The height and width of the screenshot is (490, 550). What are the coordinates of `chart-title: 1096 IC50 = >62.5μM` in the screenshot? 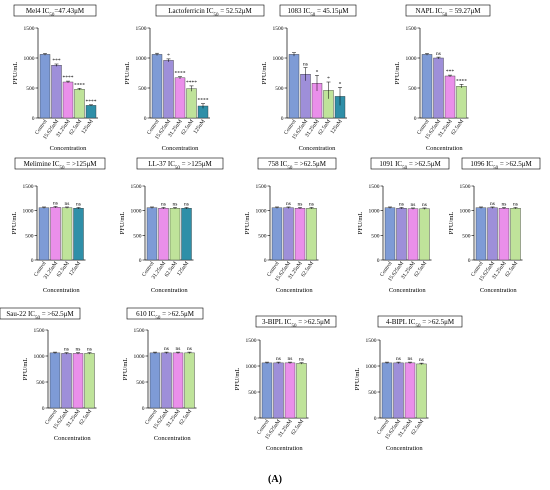 It's located at (501, 165).